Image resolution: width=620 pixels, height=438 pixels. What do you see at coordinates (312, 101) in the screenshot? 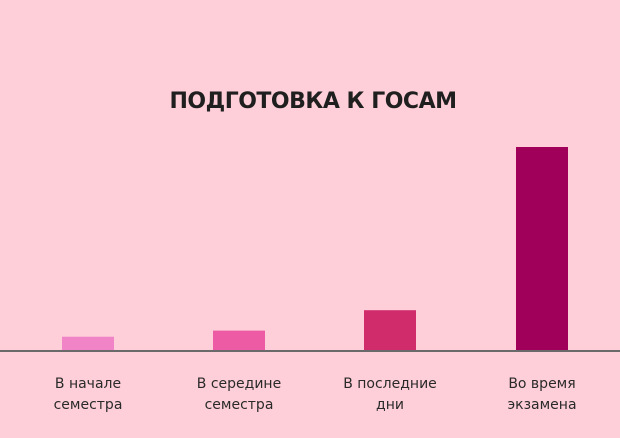
I see `chart-title: ПОДГОТОВКА К ГОСАМ` at bounding box center [312, 101].